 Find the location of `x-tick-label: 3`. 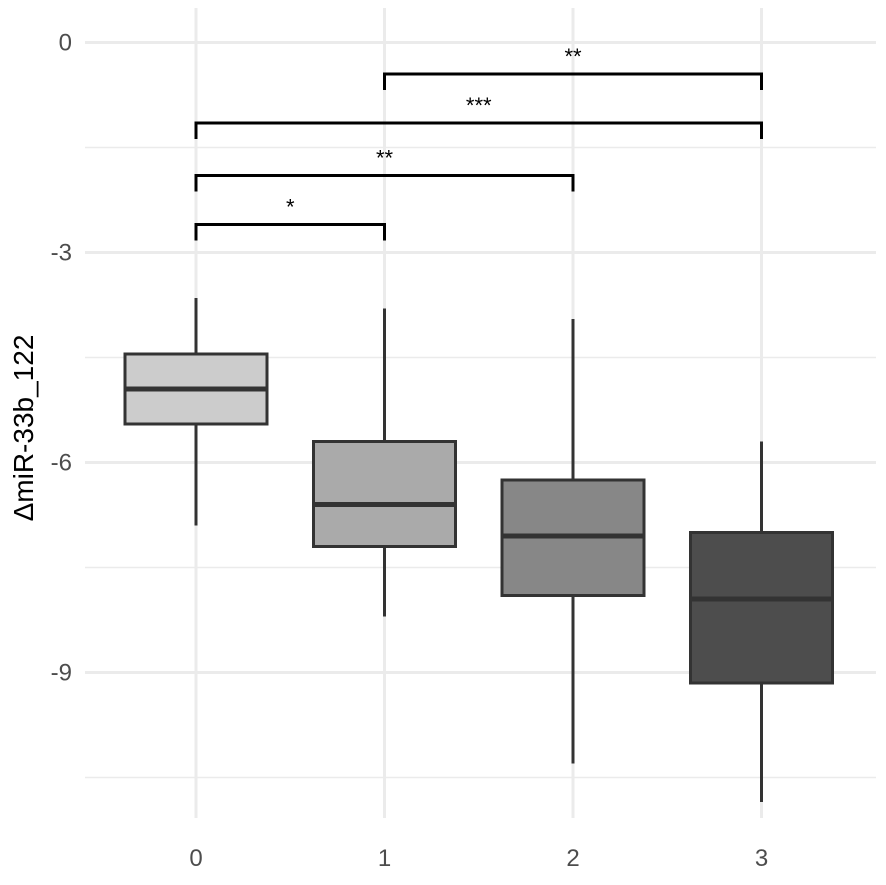

x-tick-label: 3 is located at coordinates (761, 858).